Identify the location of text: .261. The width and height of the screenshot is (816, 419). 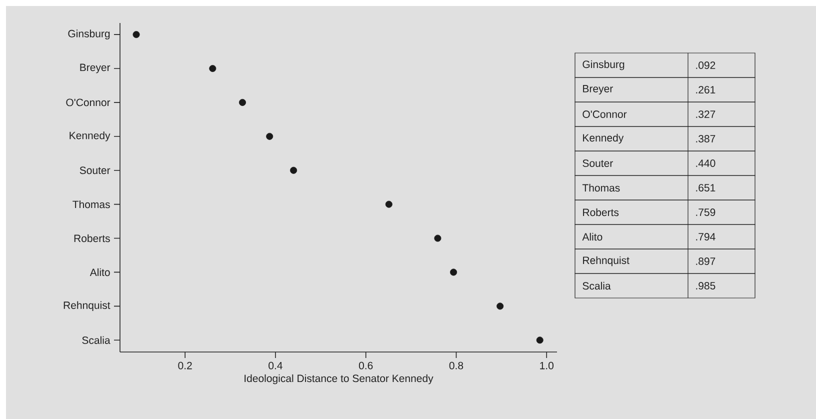
(706, 90).